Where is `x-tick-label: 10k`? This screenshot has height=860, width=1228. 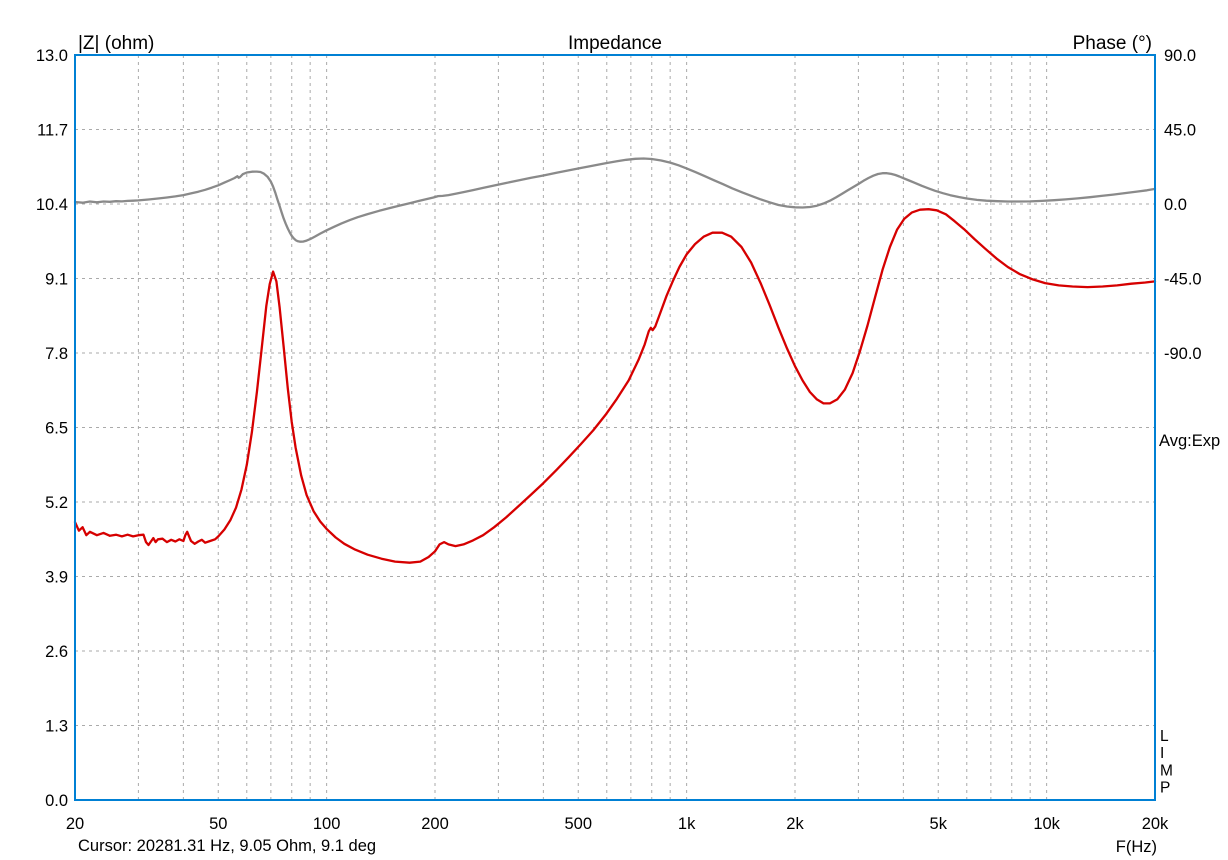
x-tick-label: 10k is located at coordinates (1046, 824).